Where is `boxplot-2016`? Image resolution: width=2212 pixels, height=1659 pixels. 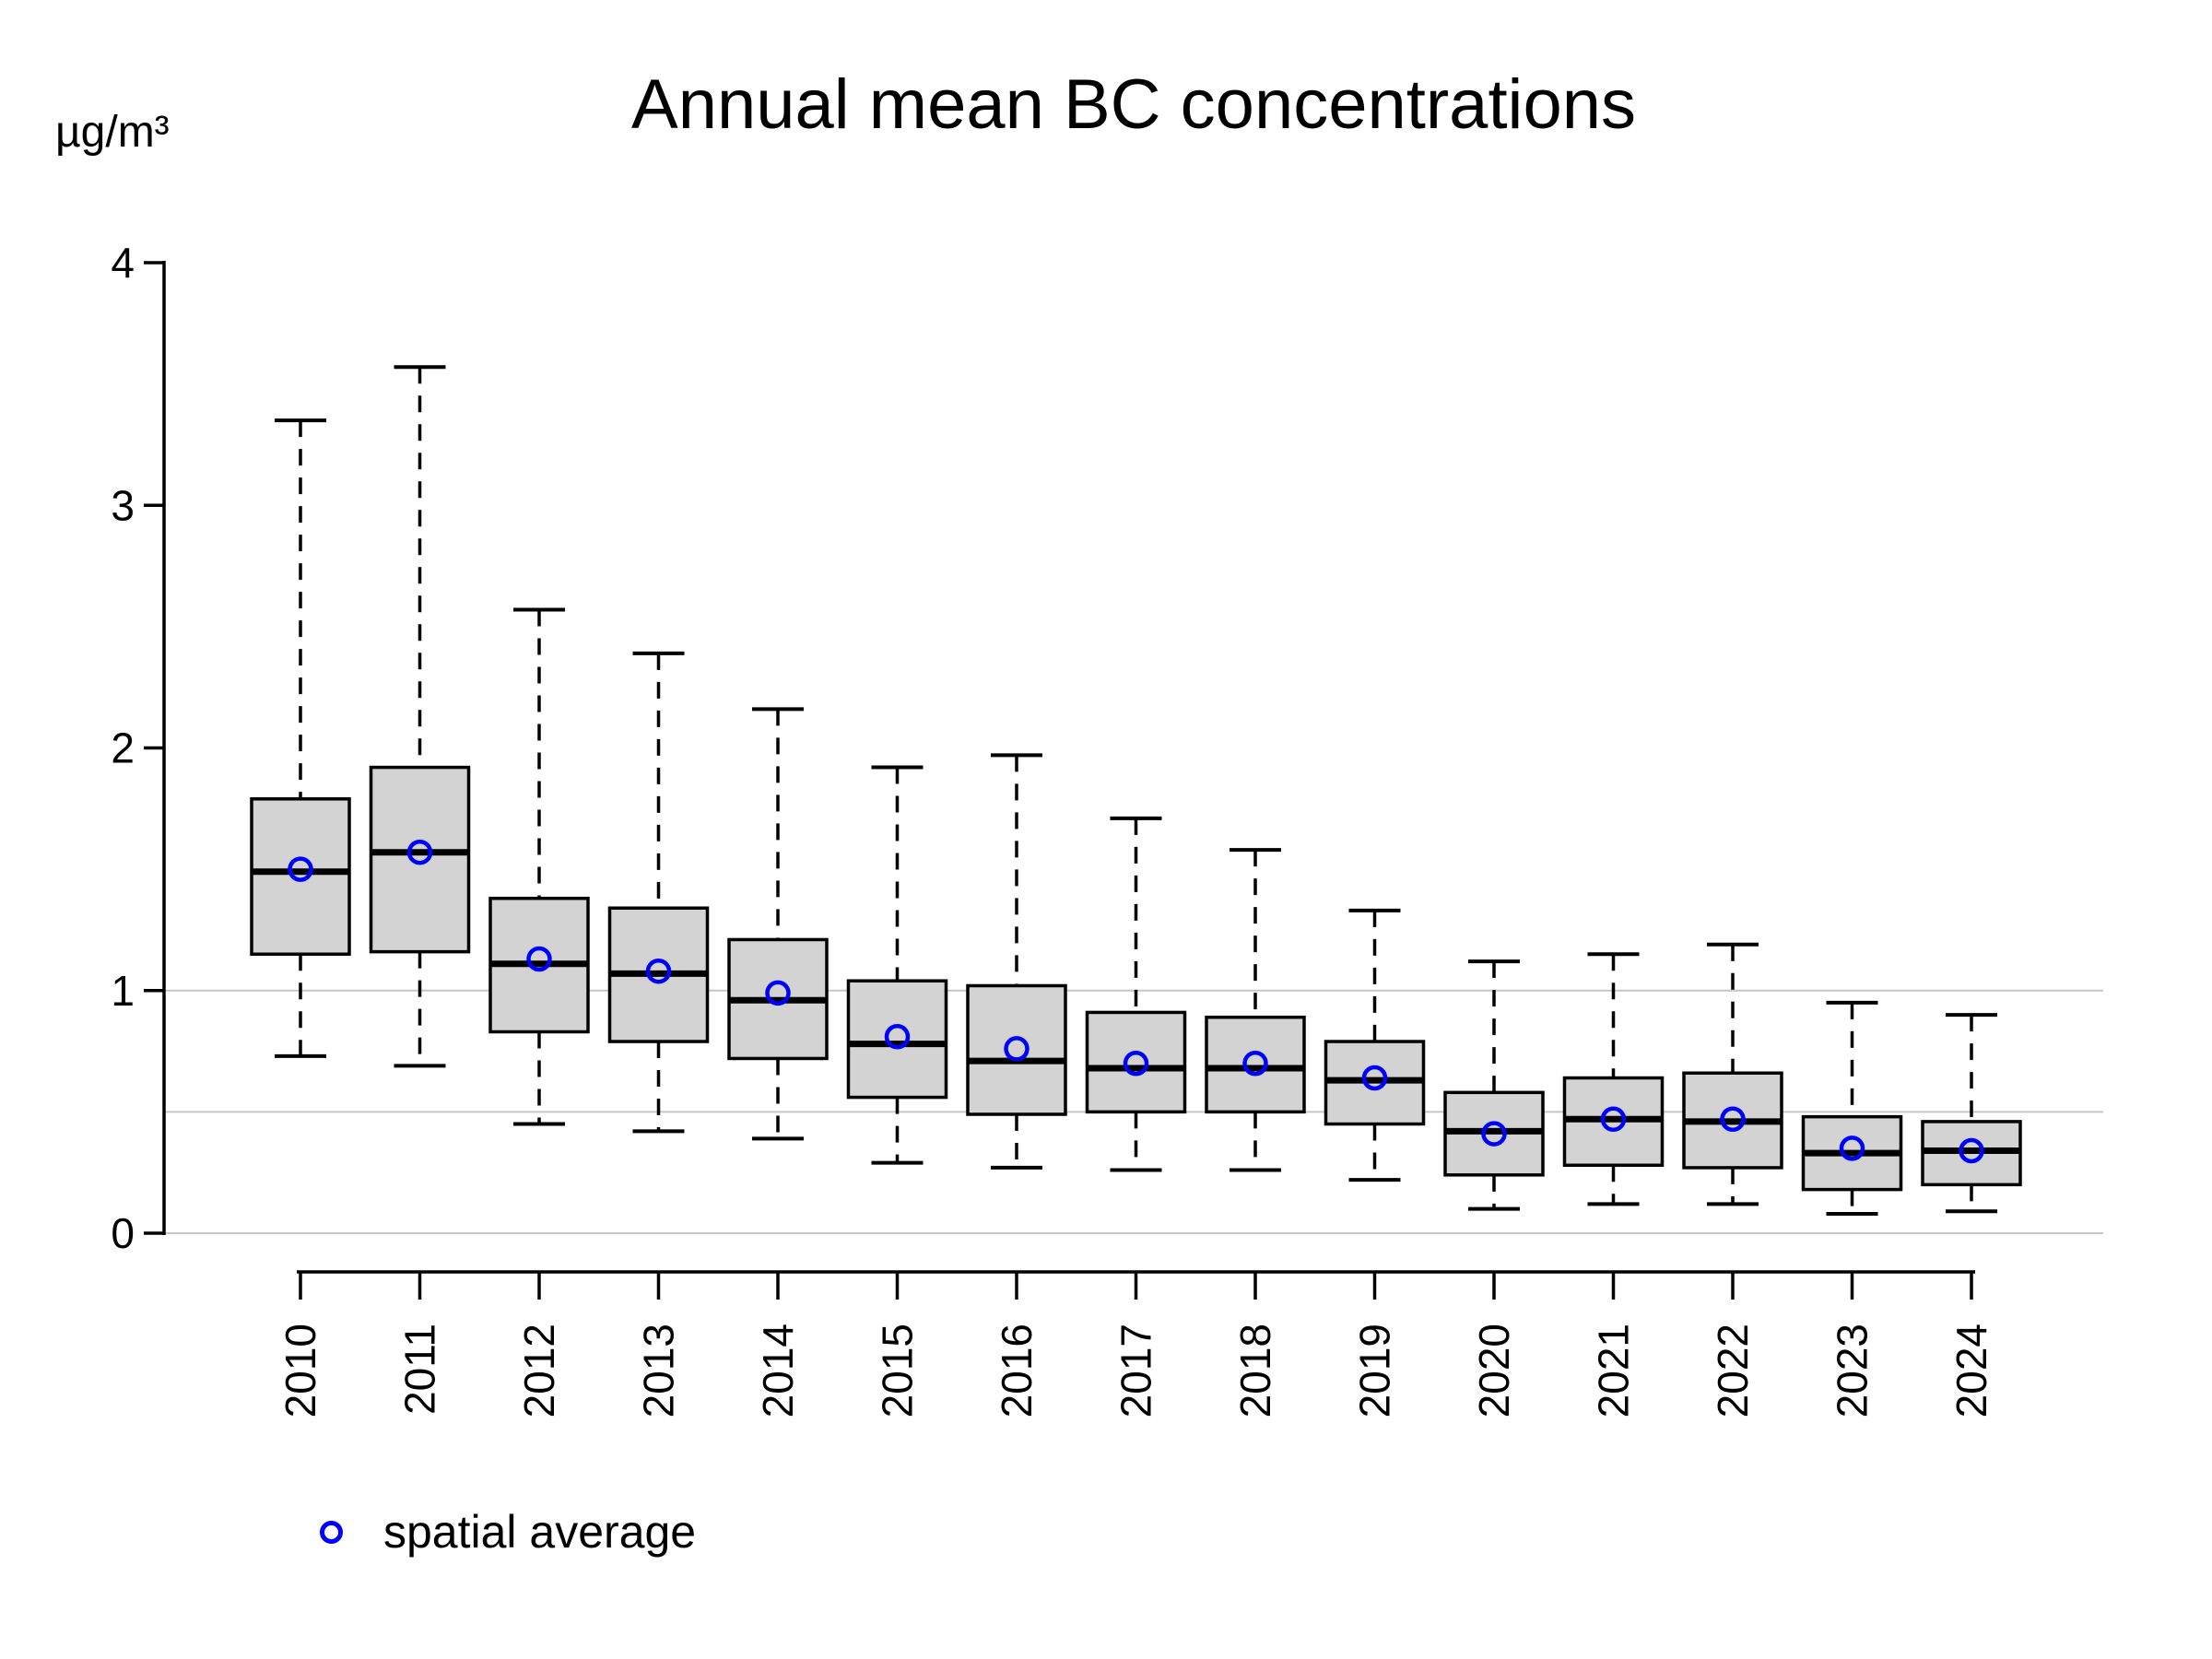 boxplot-2016 is located at coordinates (1016, 961).